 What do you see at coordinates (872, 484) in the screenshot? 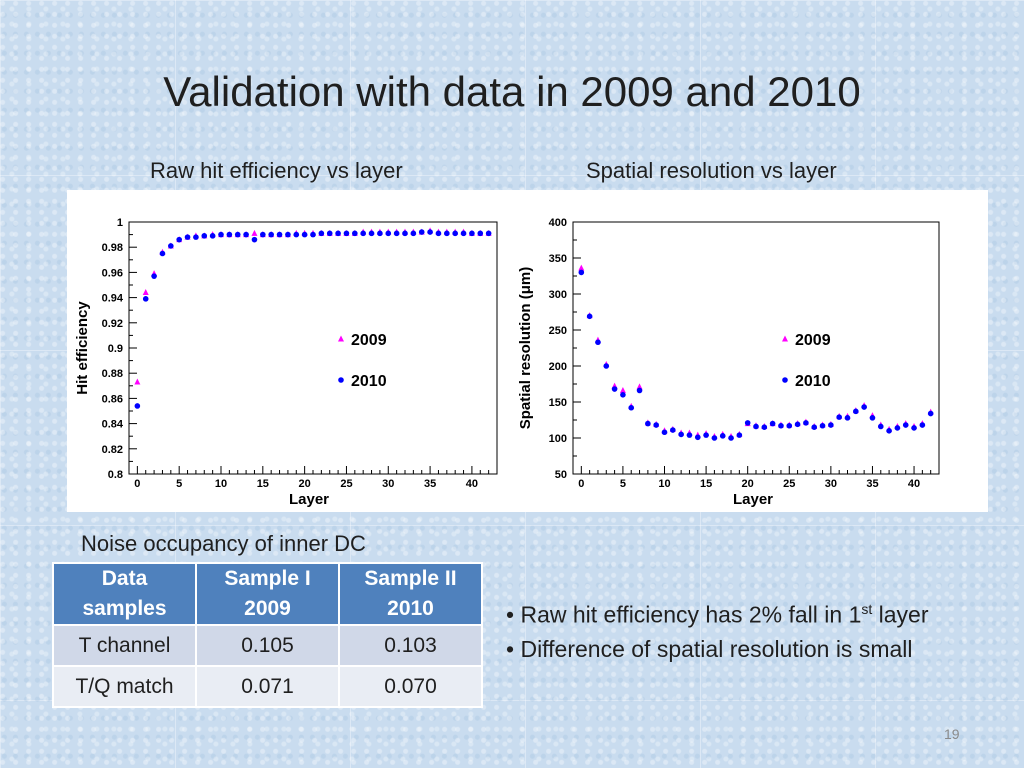
I see `resolution-x-tick-label: 35` at bounding box center [872, 484].